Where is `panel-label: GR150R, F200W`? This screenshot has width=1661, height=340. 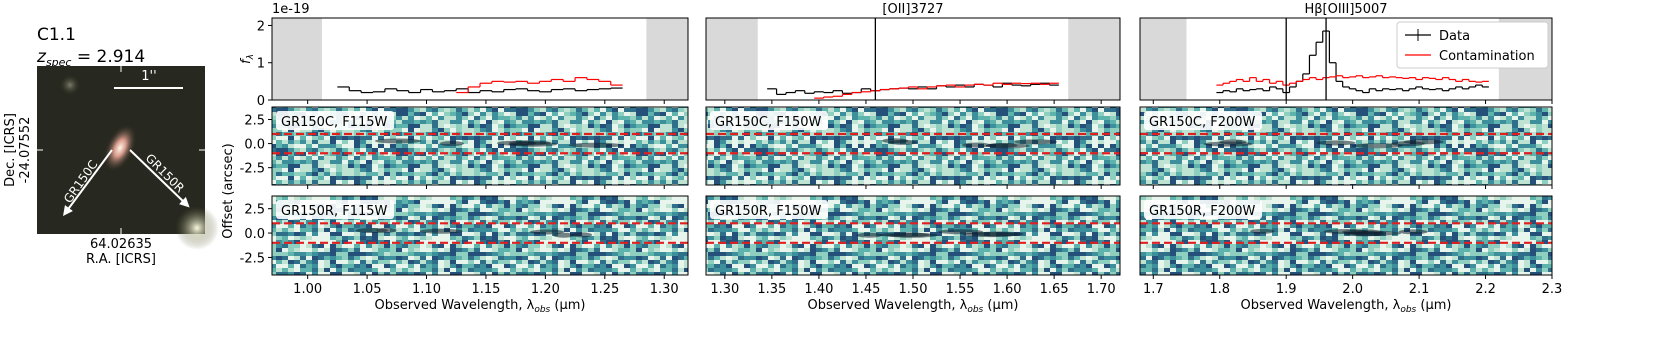
panel-label: GR150R, F200W is located at coordinates (1202, 211).